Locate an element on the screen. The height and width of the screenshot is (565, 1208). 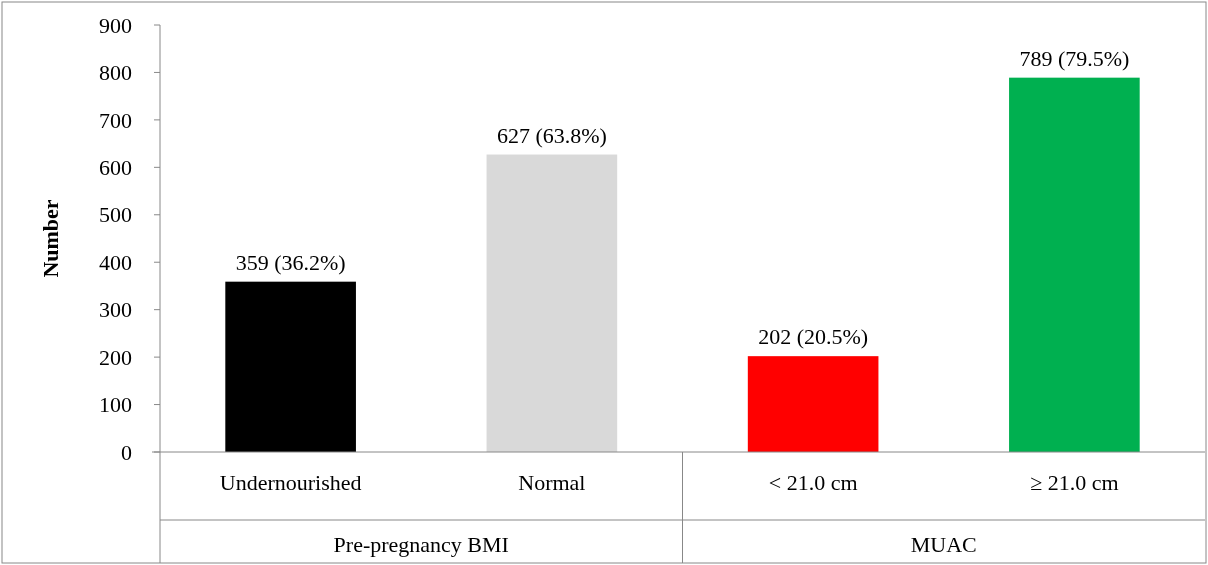
x-tick-label: ≥ 21.0 cm is located at coordinates (1074, 482).